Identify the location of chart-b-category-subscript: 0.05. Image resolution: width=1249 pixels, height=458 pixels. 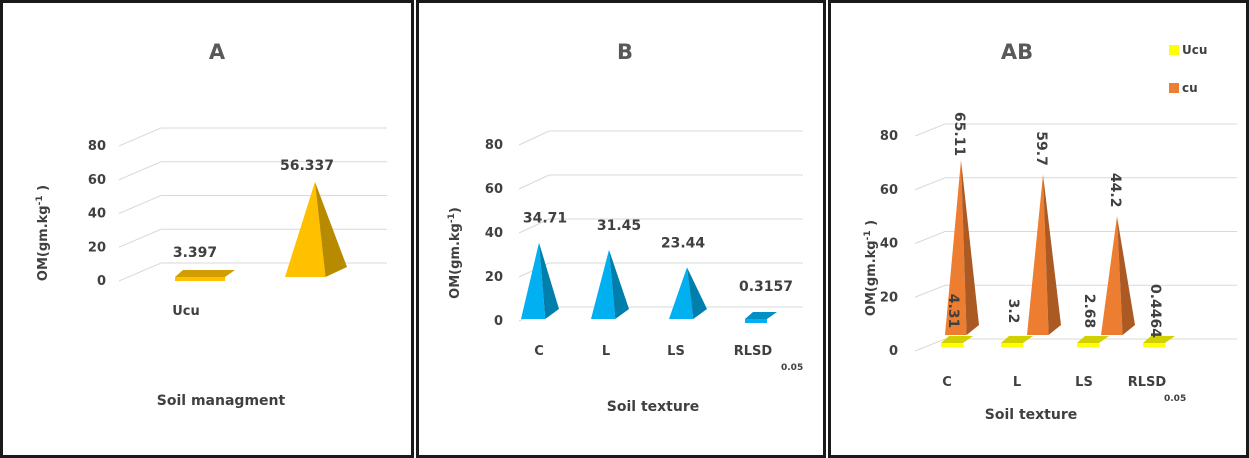
(792, 368).